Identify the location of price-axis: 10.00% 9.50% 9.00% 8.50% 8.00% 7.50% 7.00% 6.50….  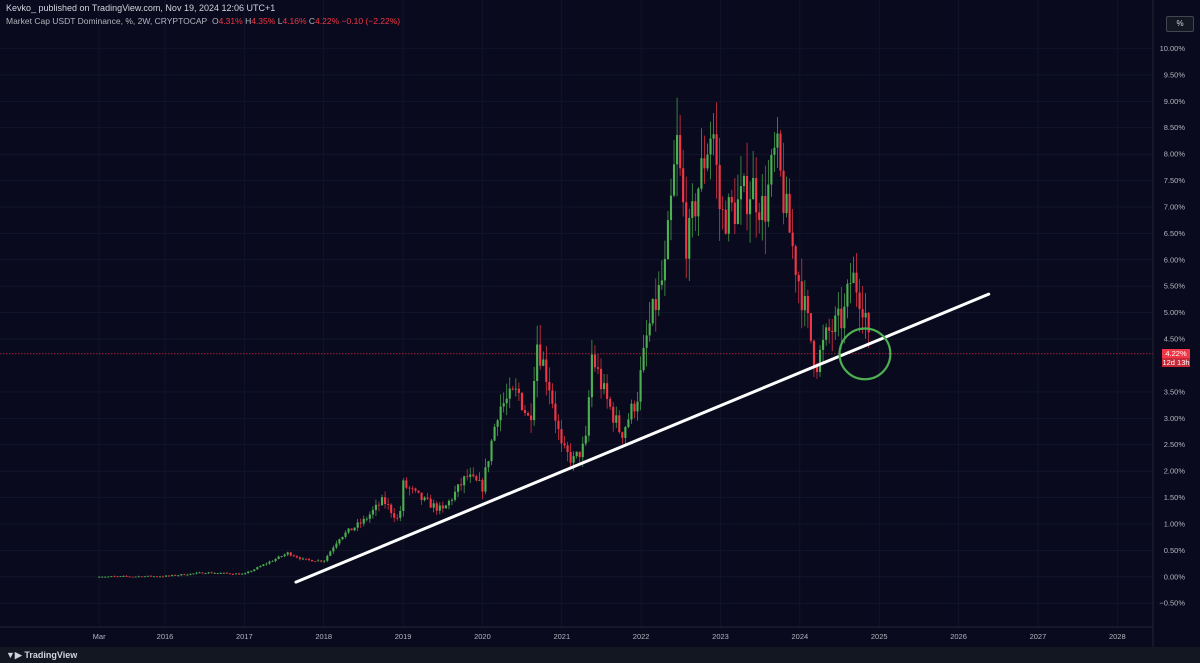
(1172, 326).